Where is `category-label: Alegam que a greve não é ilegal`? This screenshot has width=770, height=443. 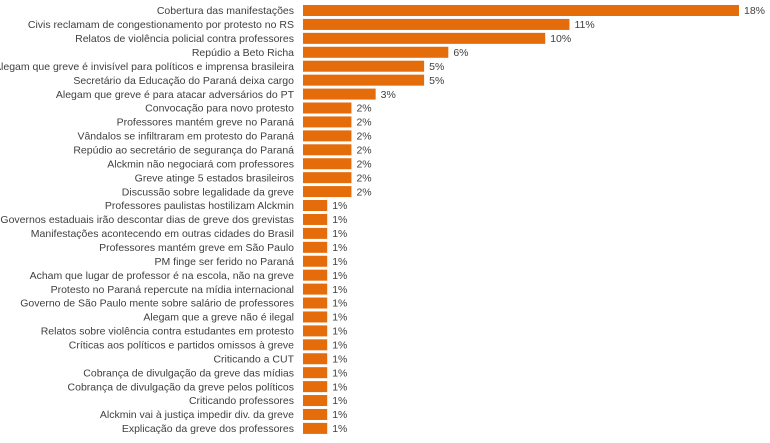
category-label: Alegam que a greve não é ilegal is located at coordinates (218, 318).